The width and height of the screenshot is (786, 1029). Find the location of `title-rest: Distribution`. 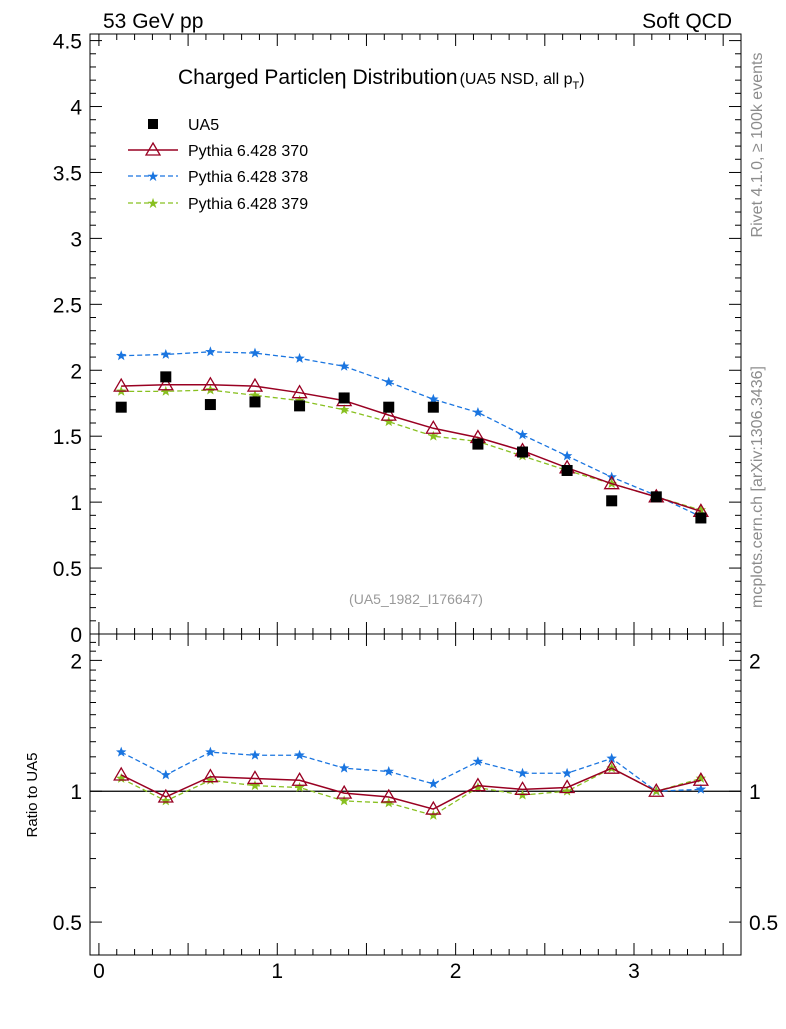

title-rest: Distribution is located at coordinates (402, 77).